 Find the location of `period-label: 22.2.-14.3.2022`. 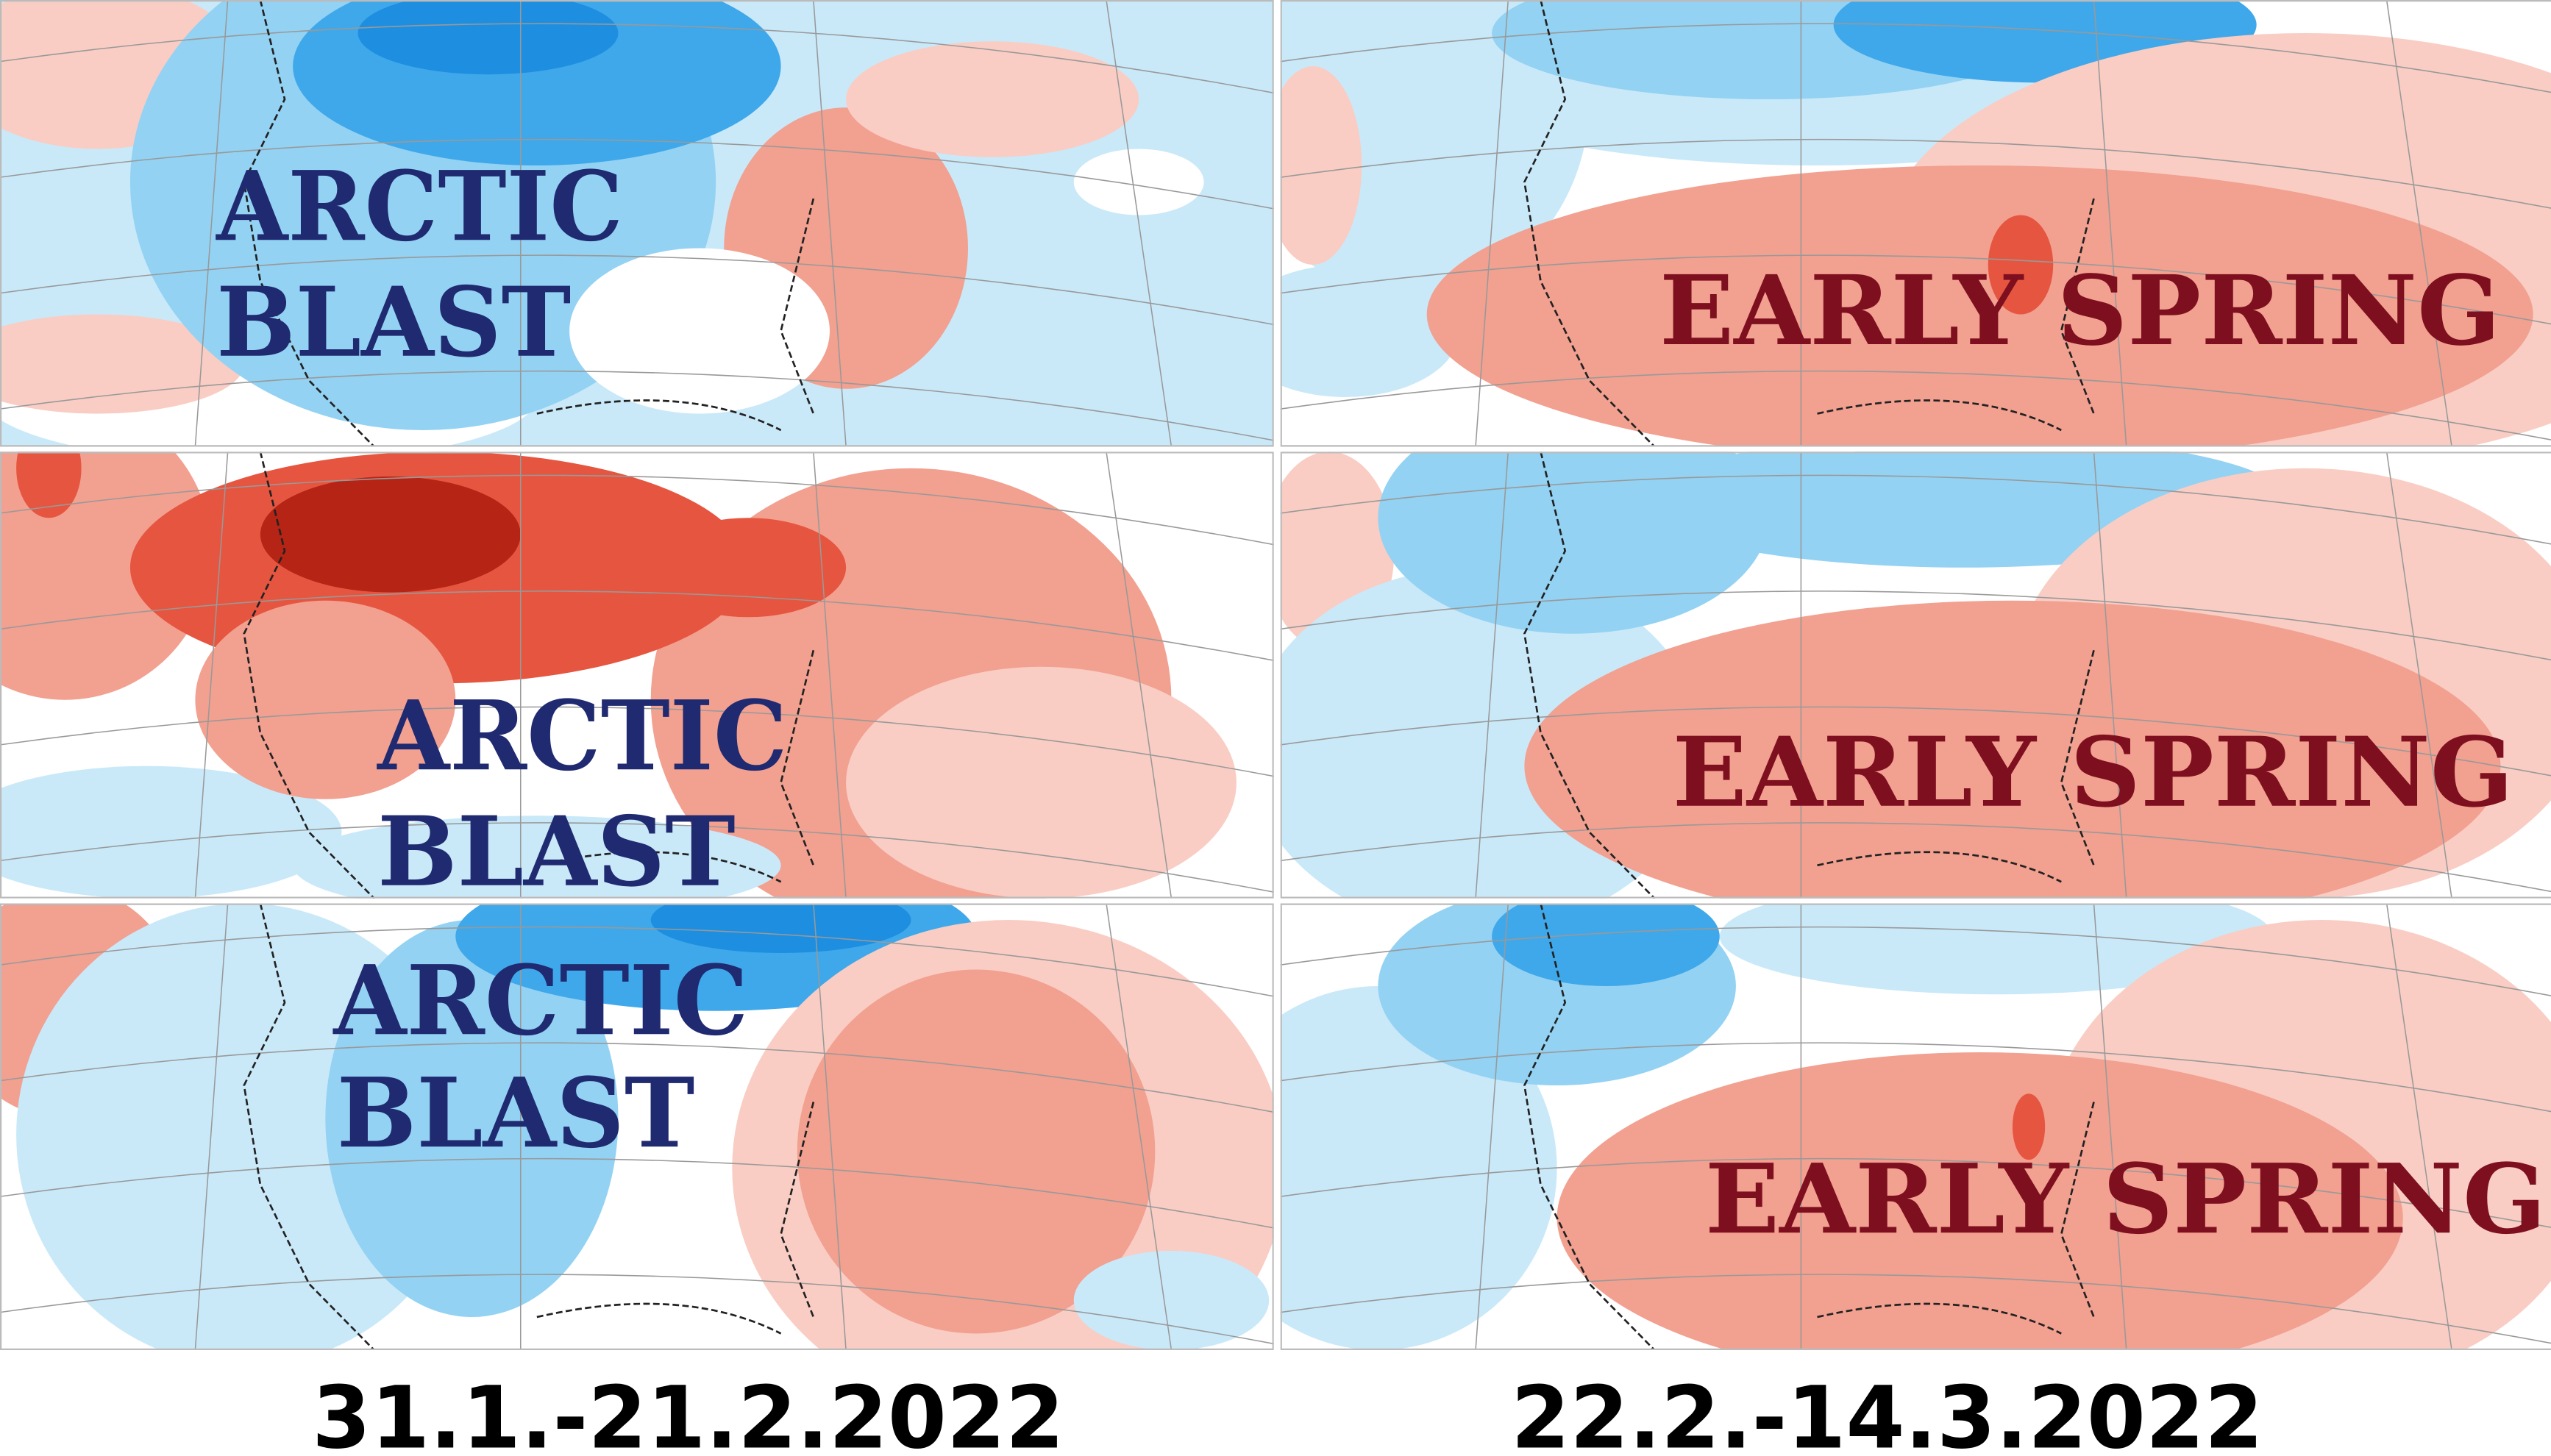

period-label: 22.2.-14.3.2022 is located at coordinates (1887, 1412).